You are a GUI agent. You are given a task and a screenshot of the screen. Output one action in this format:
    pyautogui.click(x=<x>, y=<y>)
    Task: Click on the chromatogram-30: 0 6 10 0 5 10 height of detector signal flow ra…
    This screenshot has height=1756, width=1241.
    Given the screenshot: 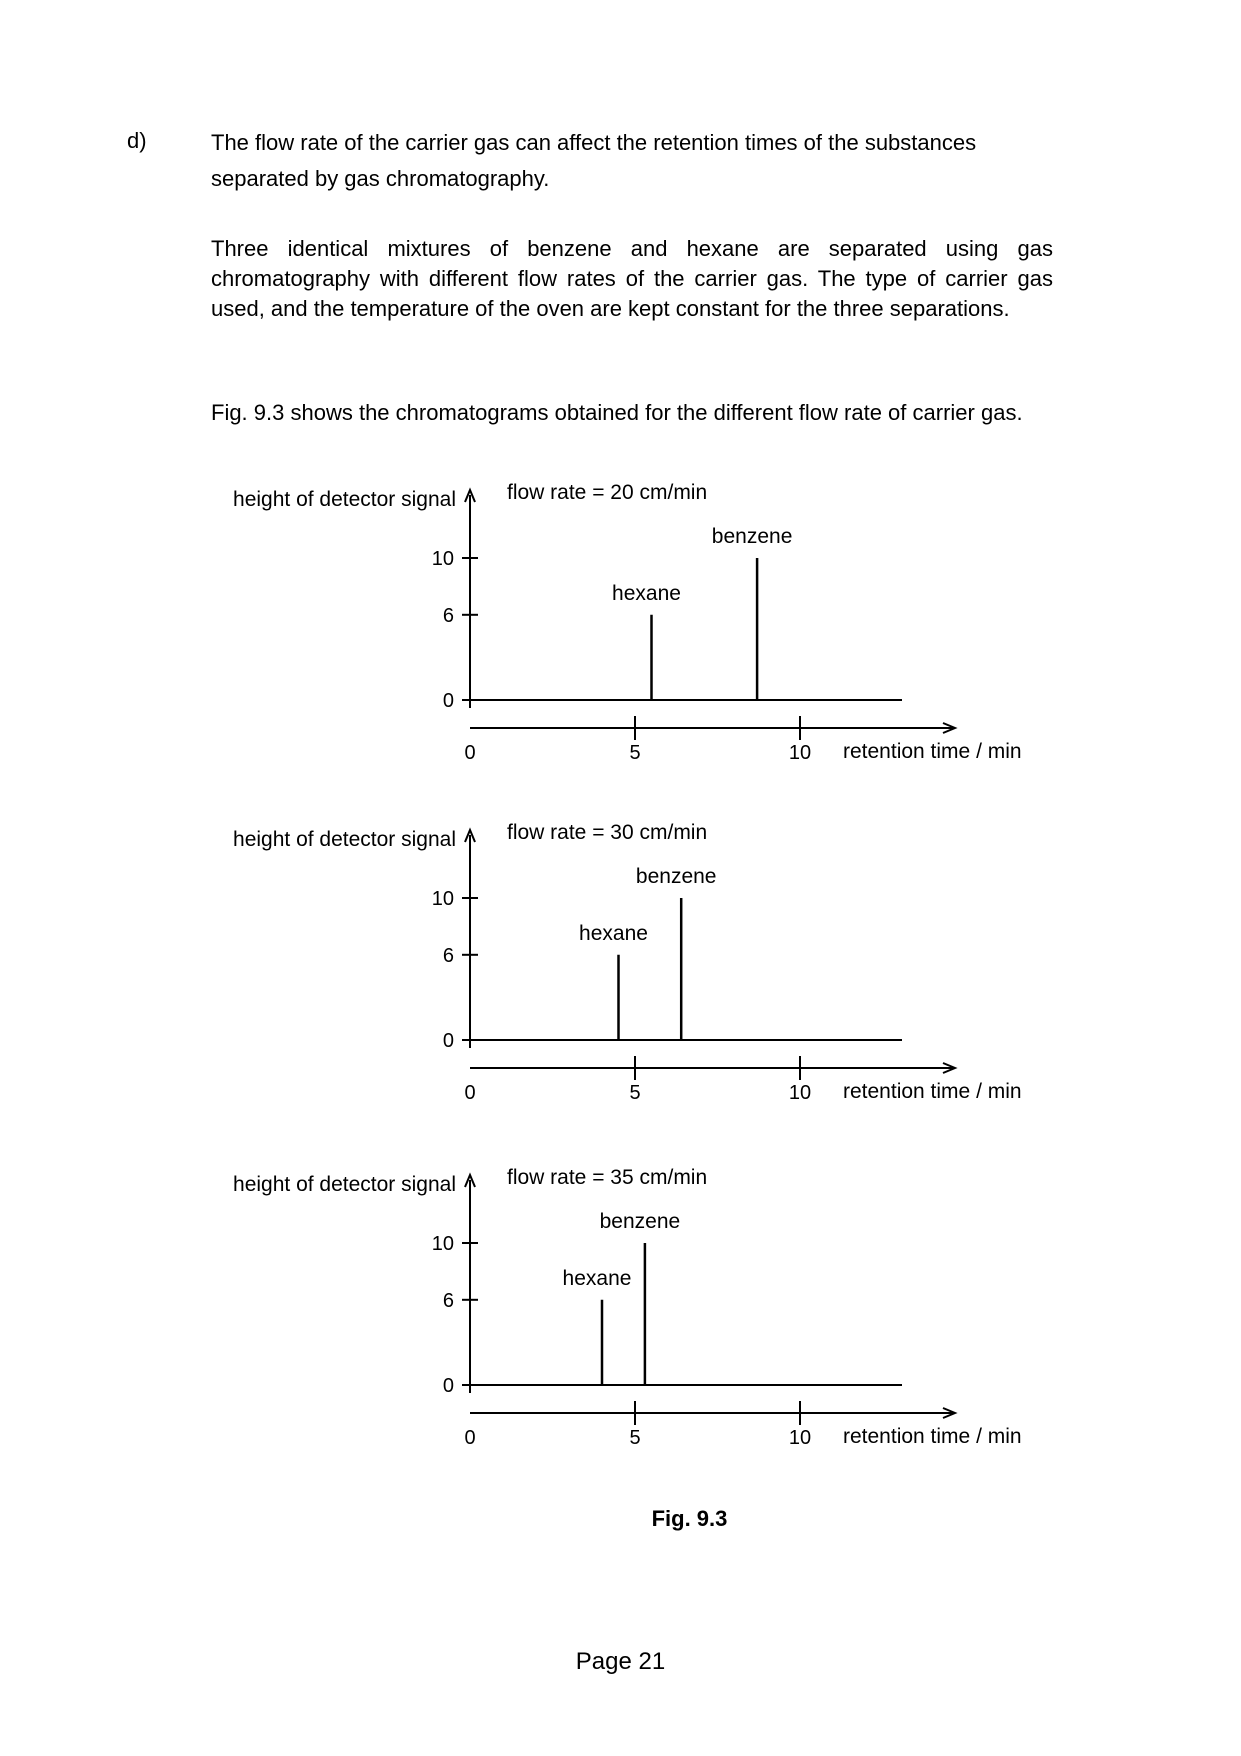 What is the action you would take?
    pyautogui.click(x=627, y=962)
    